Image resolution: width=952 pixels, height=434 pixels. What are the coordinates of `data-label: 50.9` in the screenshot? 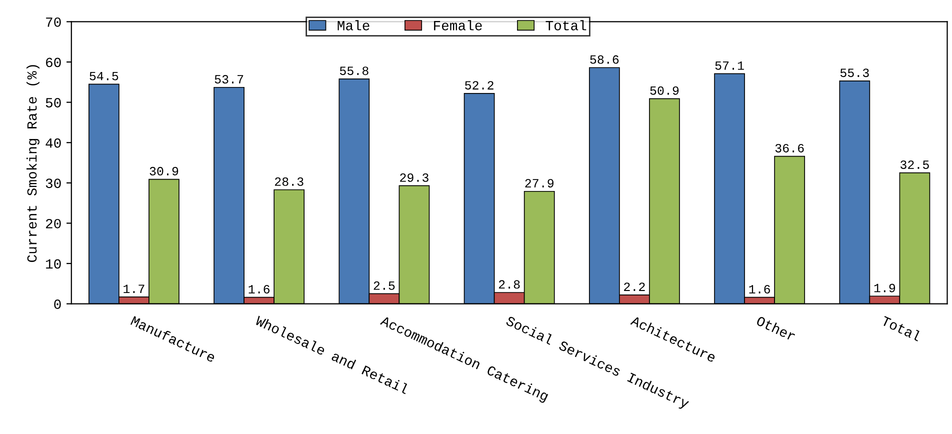 It's located at (664, 90).